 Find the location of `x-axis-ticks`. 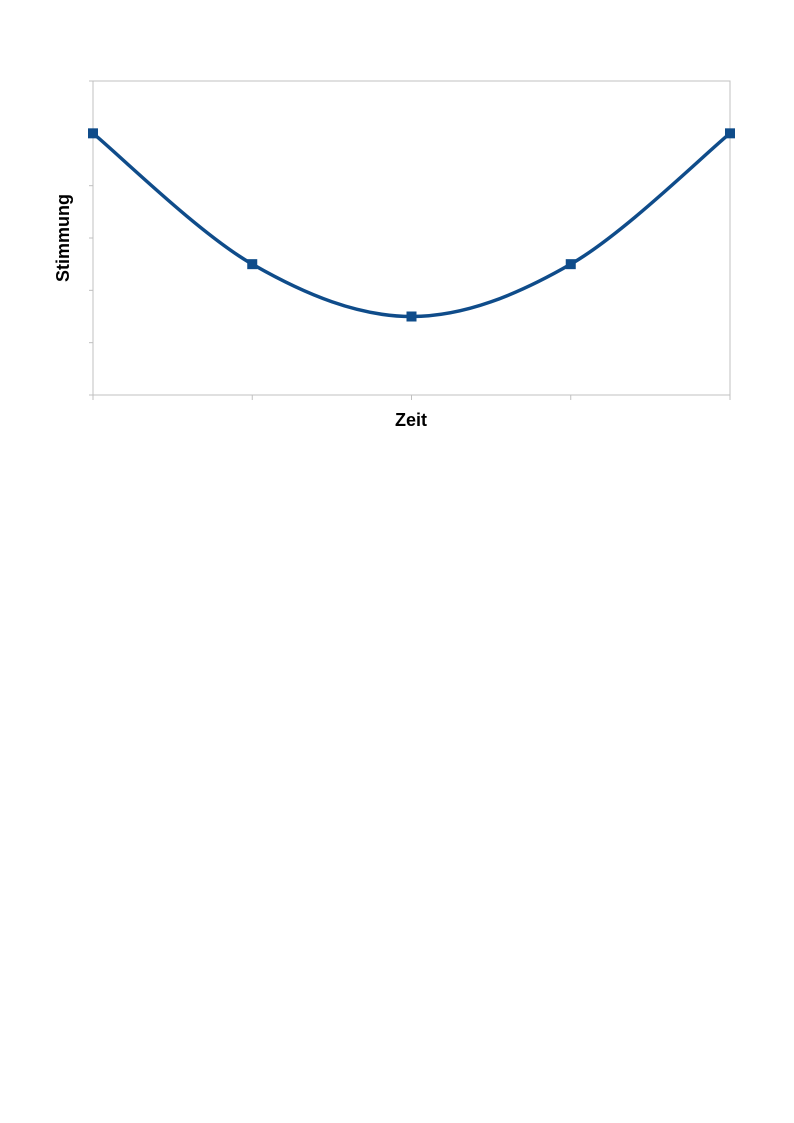

x-axis-ticks is located at coordinates (411, 397).